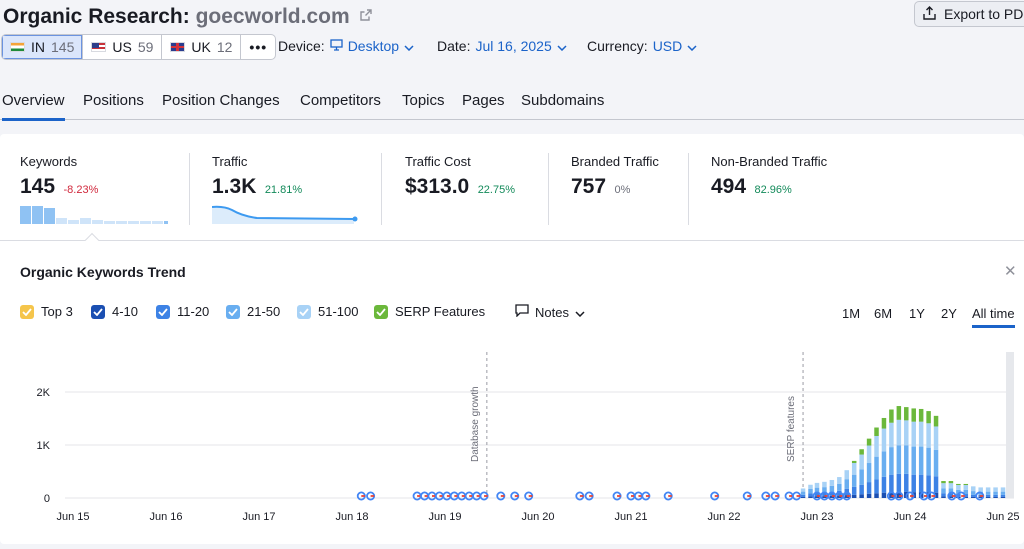 This screenshot has height=549, width=1024. Describe the element at coordinates (692, 46) in the screenshot. I see `chevron-down-icon` at that location.